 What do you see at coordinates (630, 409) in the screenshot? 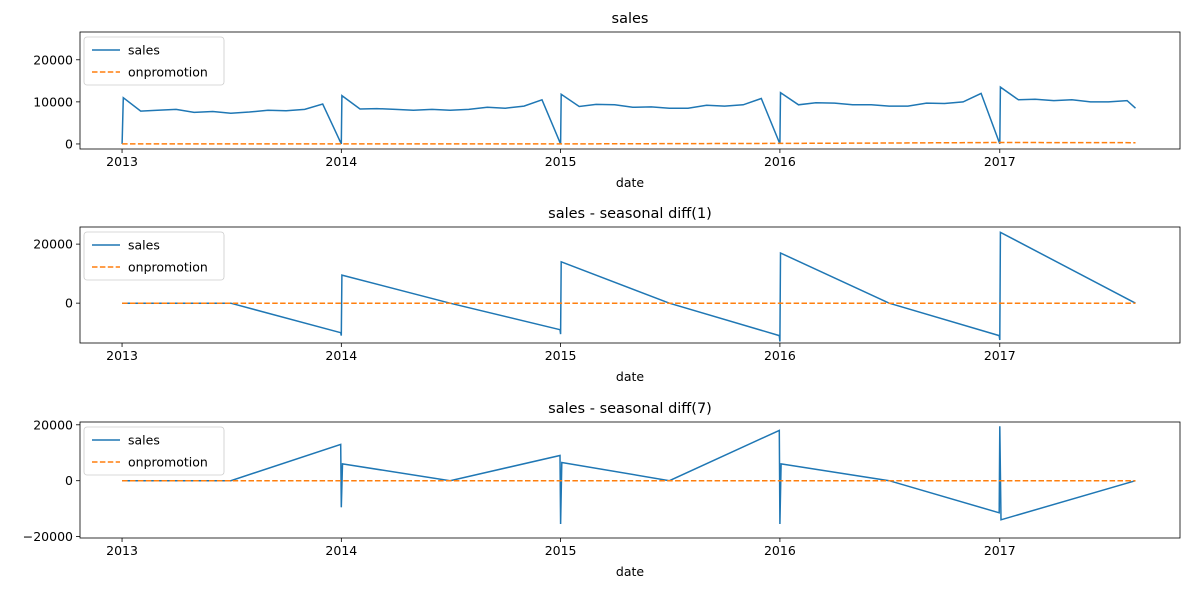
I see `chart-title: sales - seasonal diff(7)` at bounding box center [630, 409].